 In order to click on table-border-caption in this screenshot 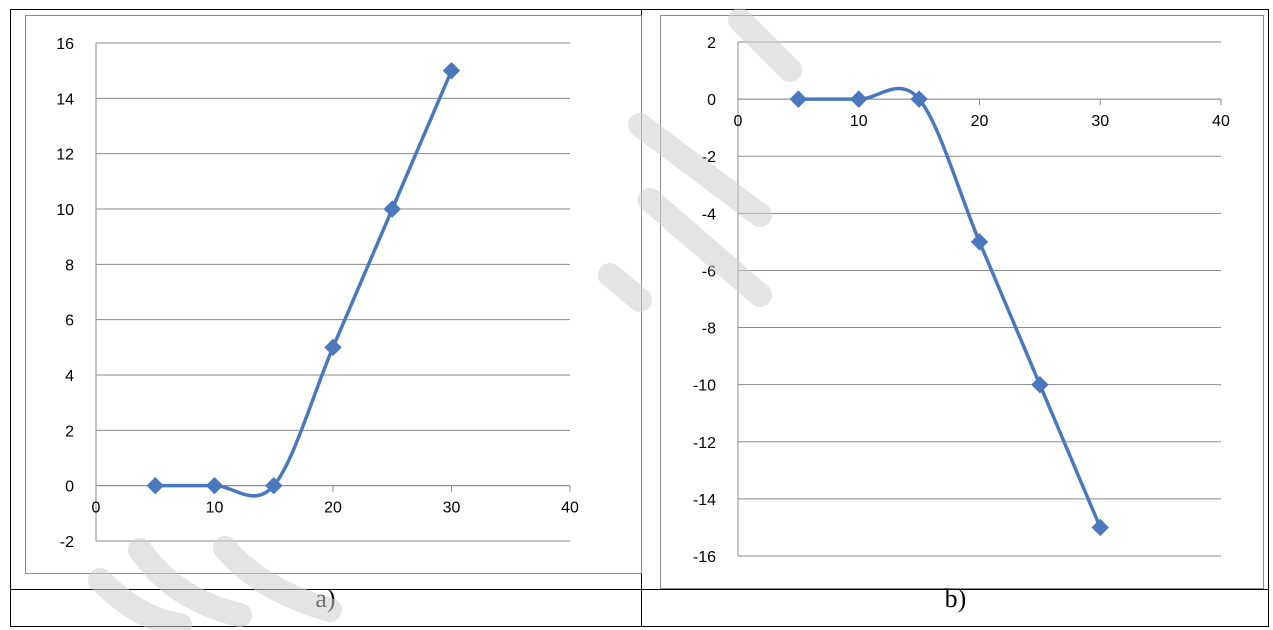, I will do `click(639, 589)`.